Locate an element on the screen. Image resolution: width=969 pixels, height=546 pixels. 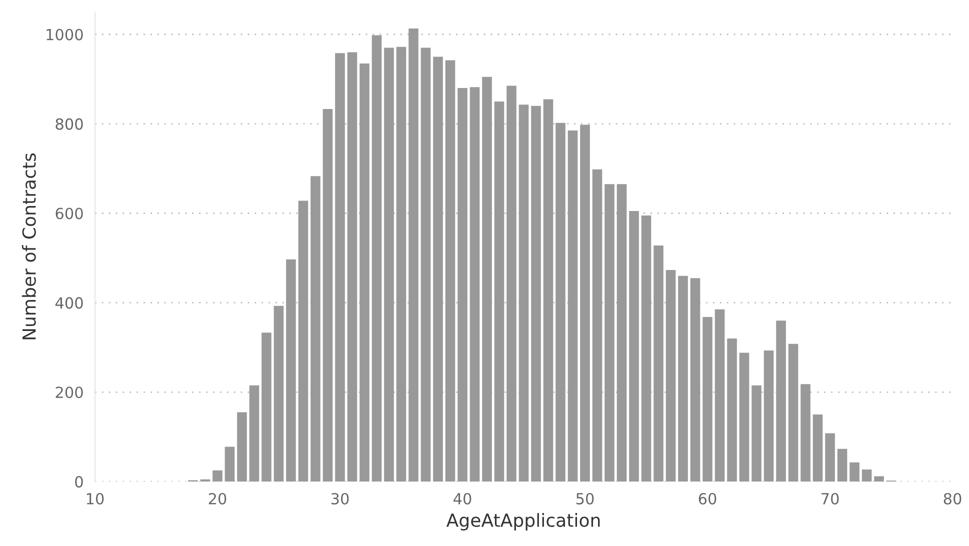
y-tick-label: 600 is located at coordinates (69, 214).